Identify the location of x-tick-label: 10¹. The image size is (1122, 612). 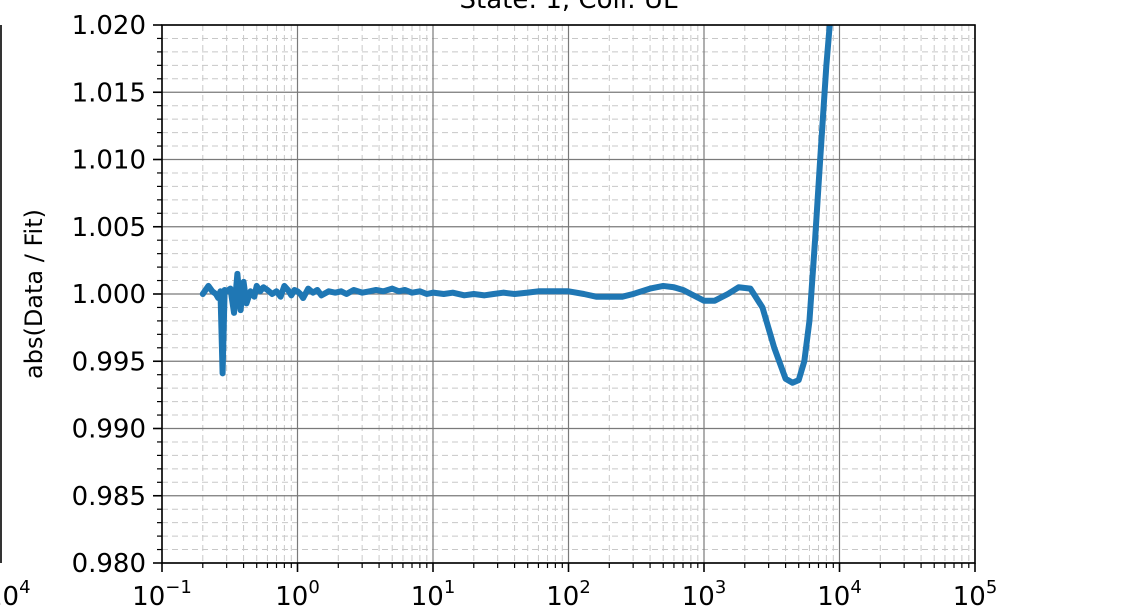
(433, 594).